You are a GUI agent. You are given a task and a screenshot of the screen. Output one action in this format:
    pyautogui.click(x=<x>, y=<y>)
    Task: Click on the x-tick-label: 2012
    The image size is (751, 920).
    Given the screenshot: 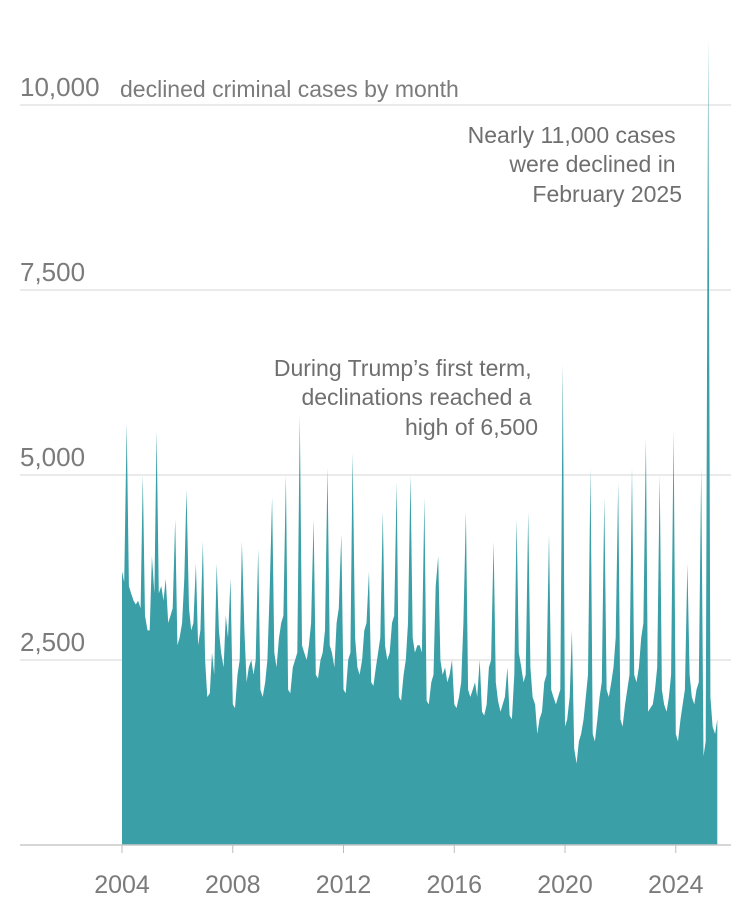 What is the action you would take?
    pyautogui.click(x=344, y=885)
    